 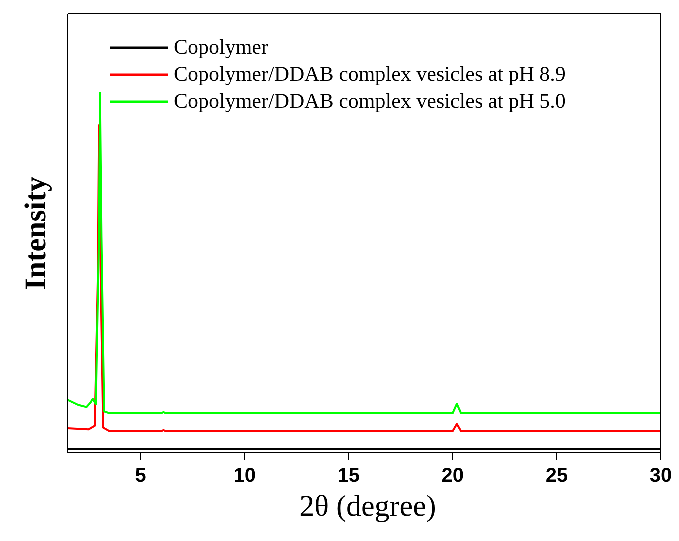 I want to click on x-axis-title: 2θ (degree), so click(x=368, y=507).